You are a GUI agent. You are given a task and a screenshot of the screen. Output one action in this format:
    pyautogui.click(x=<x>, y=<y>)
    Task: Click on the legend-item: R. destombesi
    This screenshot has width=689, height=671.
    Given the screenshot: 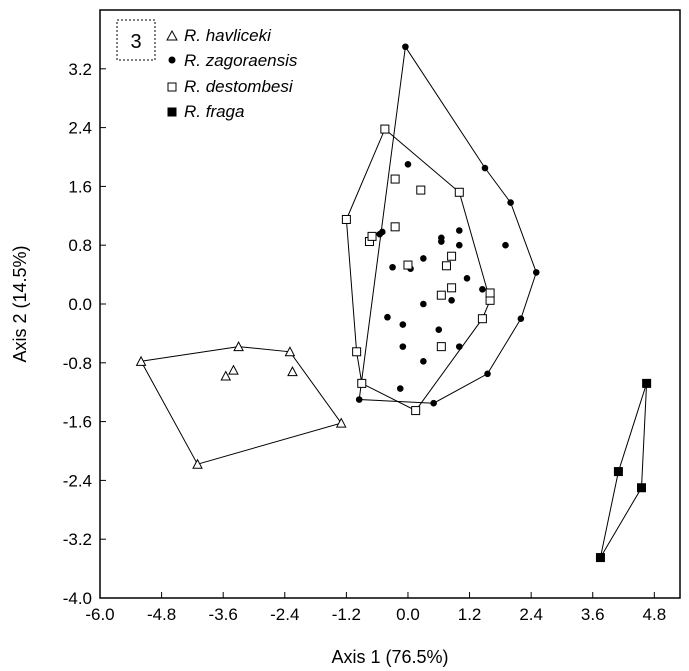 What is the action you would take?
    pyautogui.click(x=230, y=86)
    